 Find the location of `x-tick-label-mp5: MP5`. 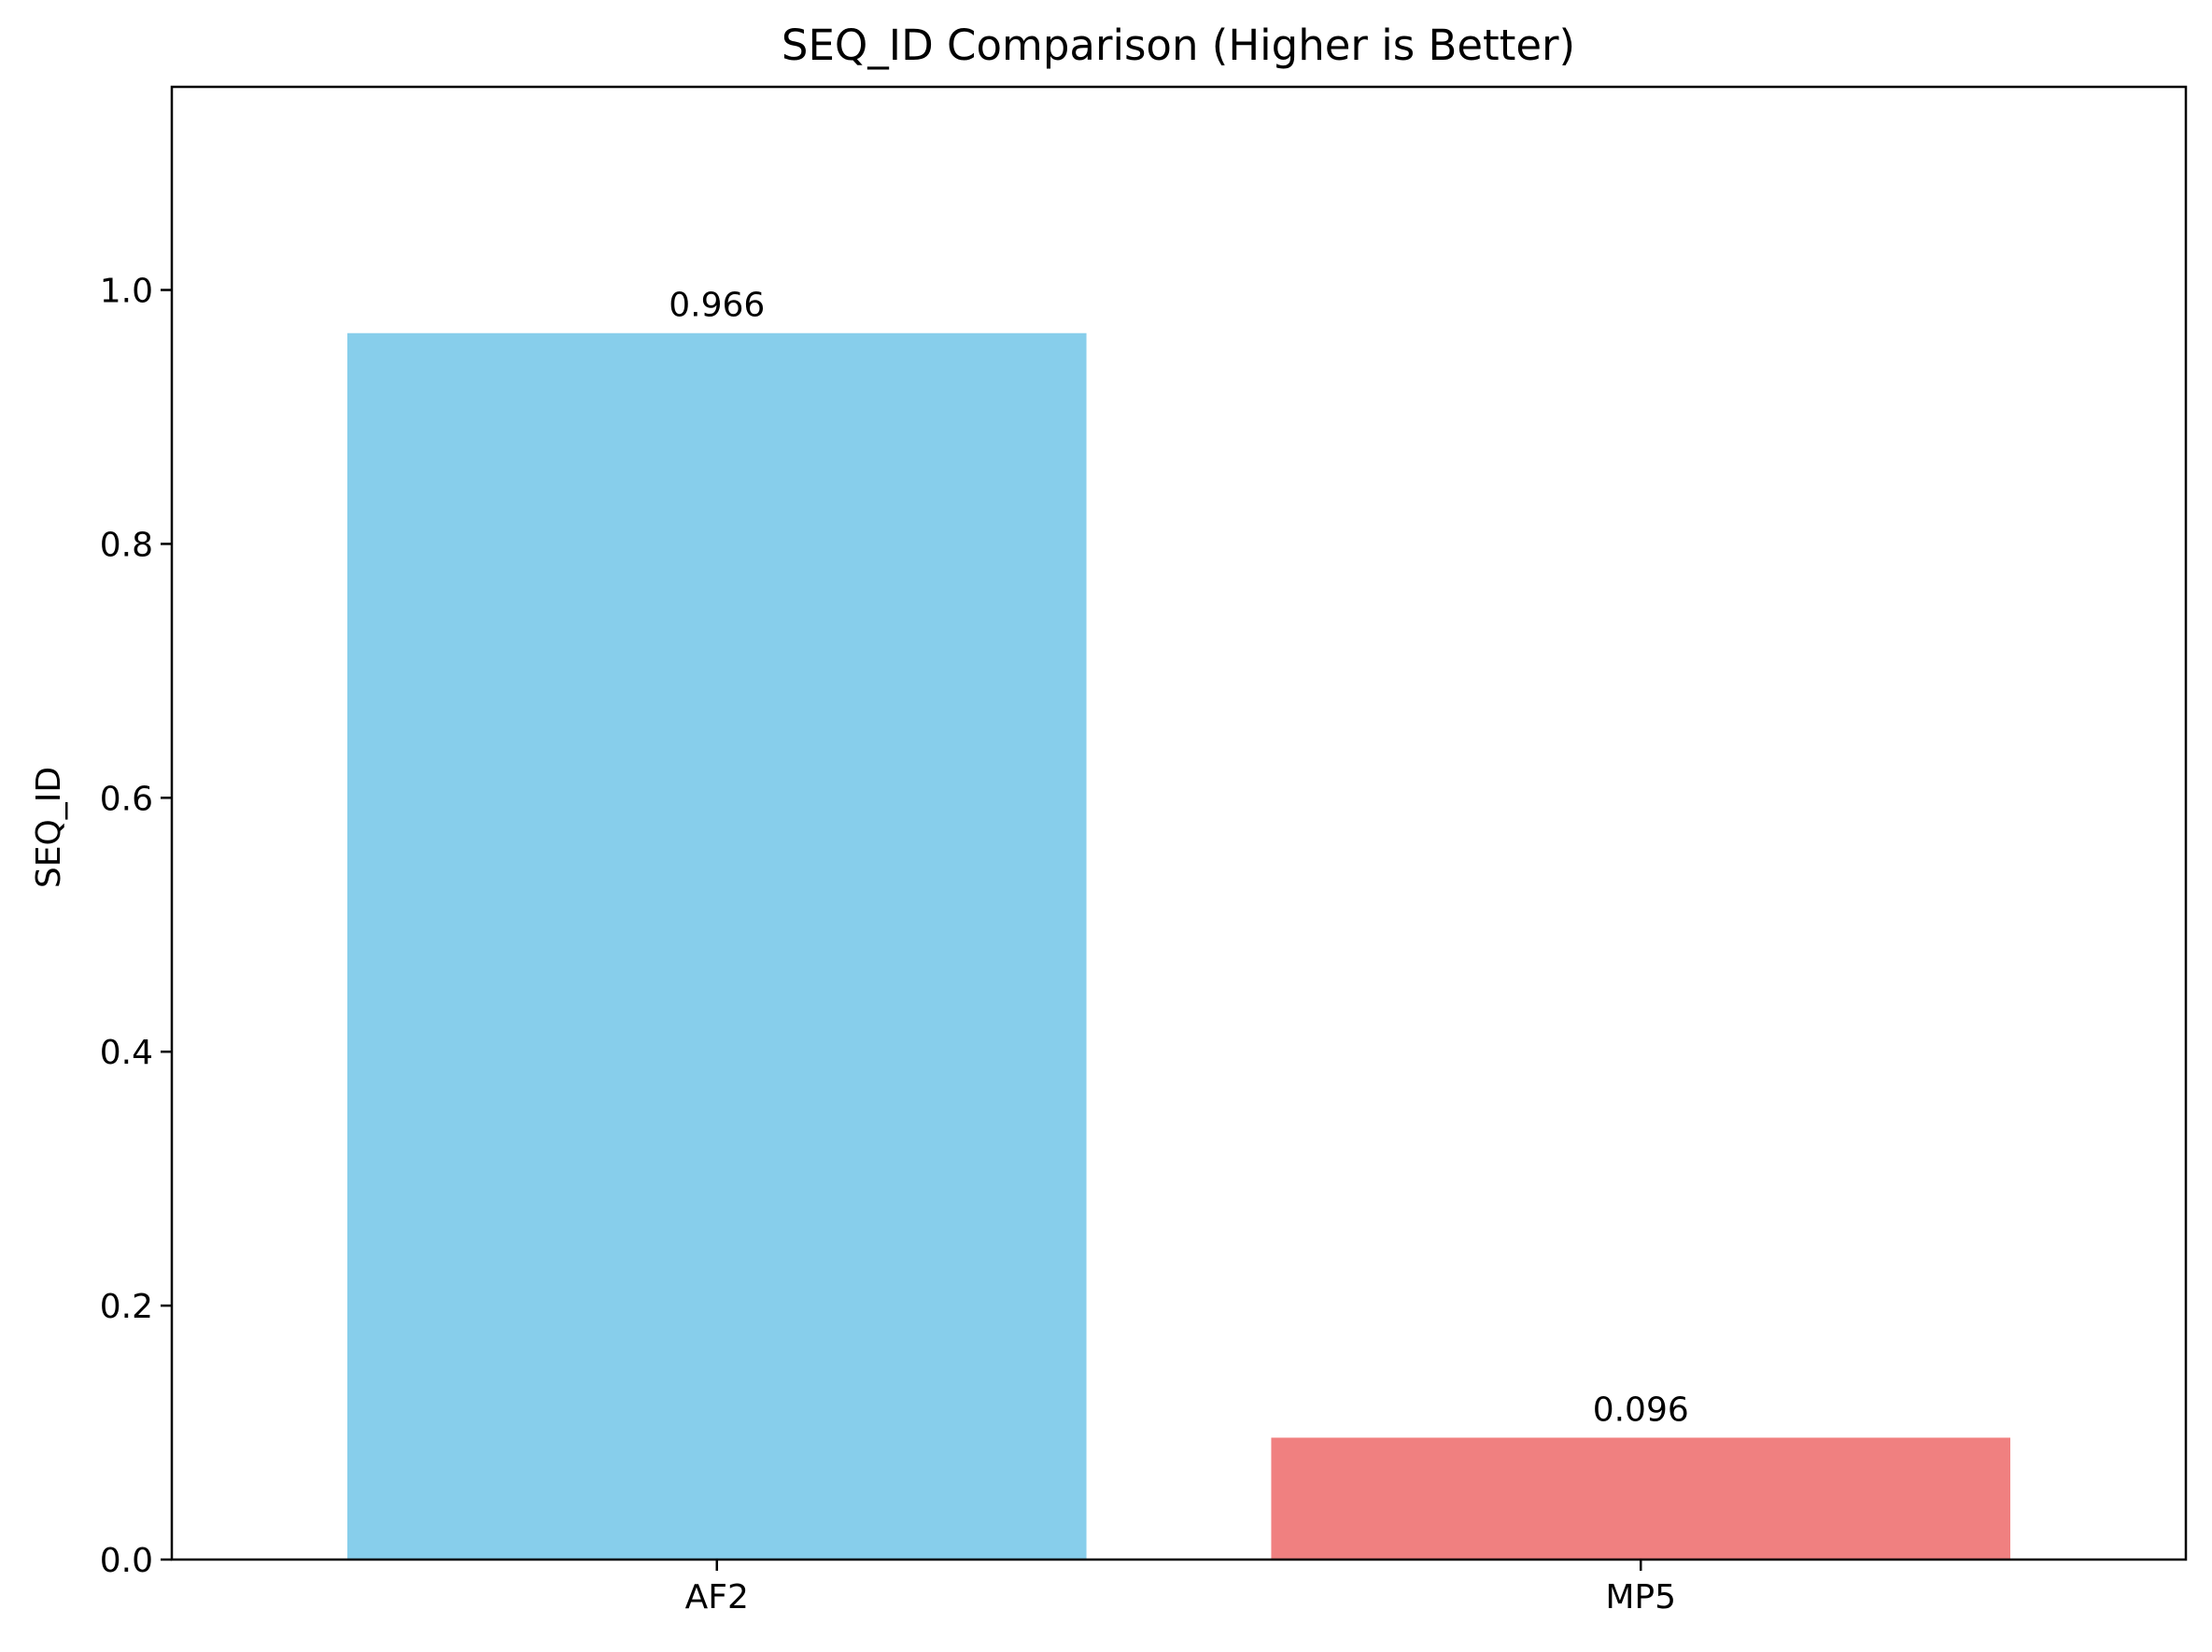

x-tick-label-mp5: MP5 is located at coordinates (1640, 1597).